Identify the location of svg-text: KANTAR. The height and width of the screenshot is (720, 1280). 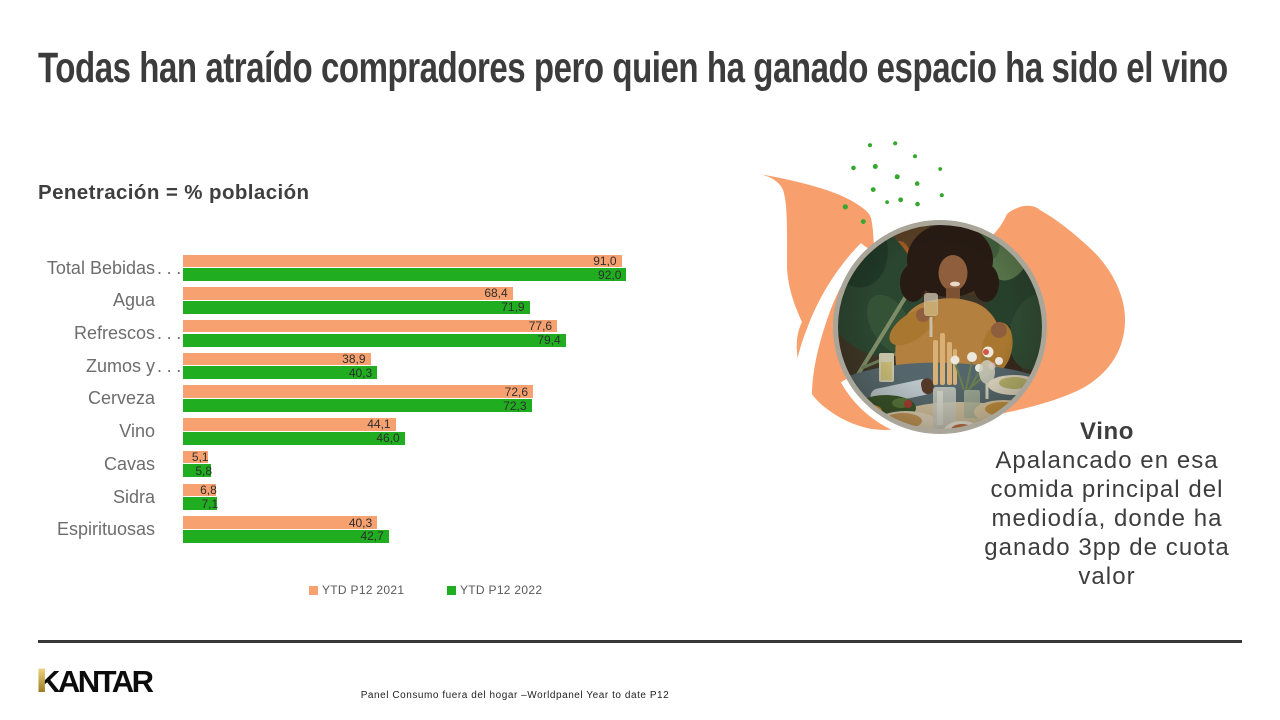
(96, 681).